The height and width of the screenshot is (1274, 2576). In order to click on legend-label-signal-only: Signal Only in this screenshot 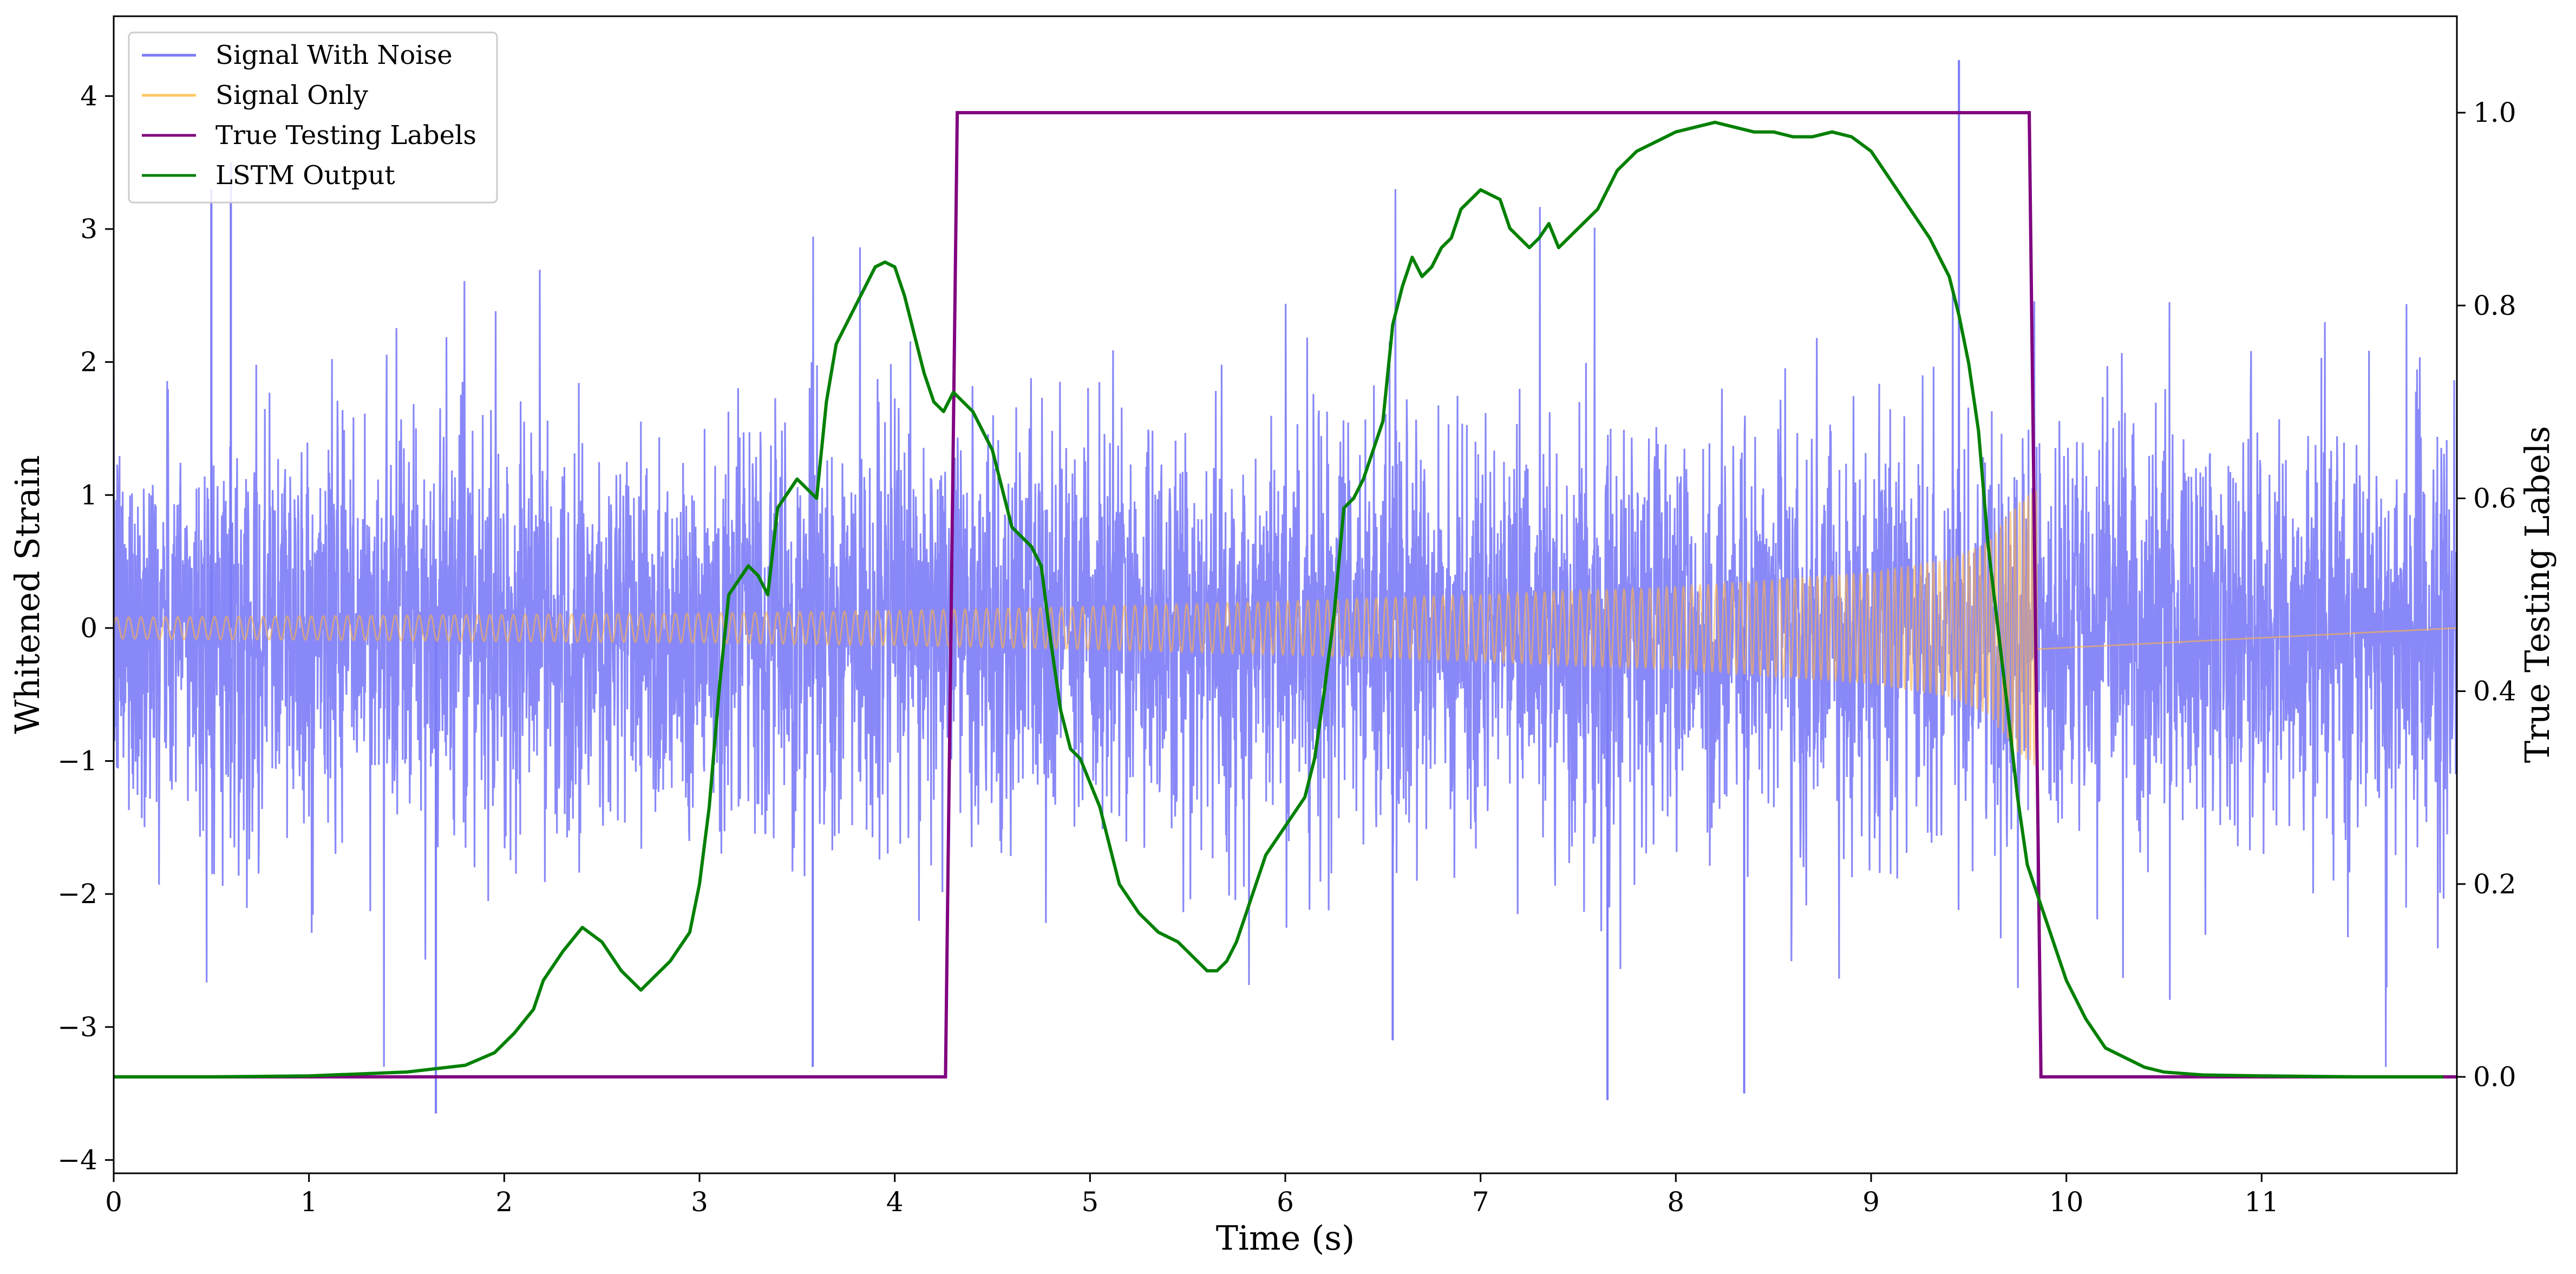, I will do `click(291, 95)`.